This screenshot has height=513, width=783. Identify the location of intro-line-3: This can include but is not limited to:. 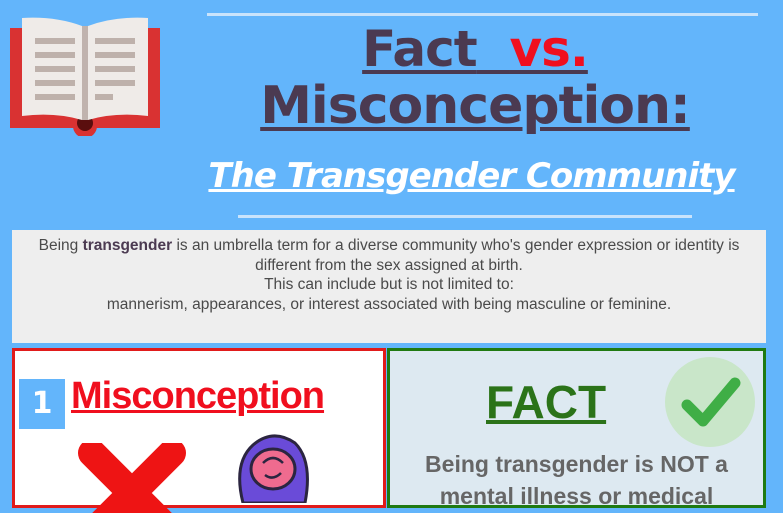
(389, 284).